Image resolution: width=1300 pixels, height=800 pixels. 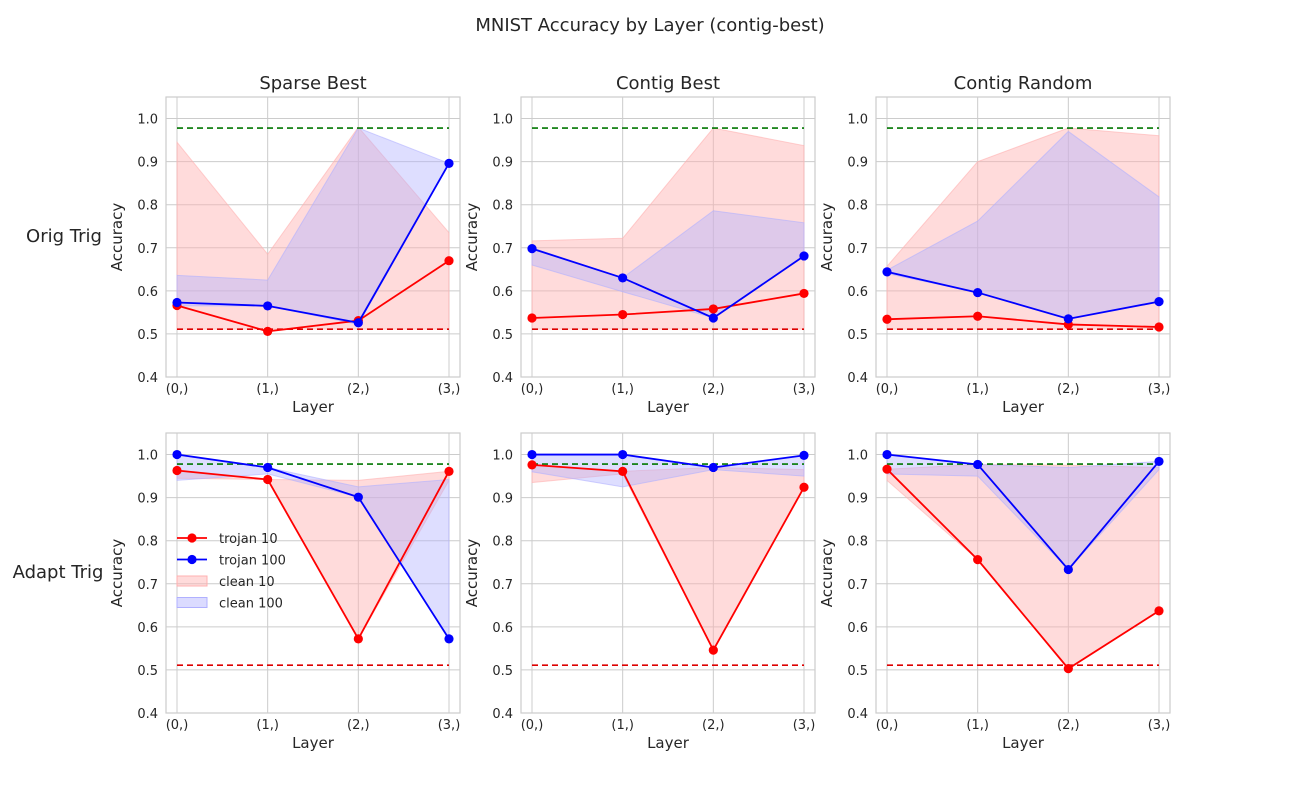 I want to click on legend-entry: trojan 10, so click(x=227, y=539).